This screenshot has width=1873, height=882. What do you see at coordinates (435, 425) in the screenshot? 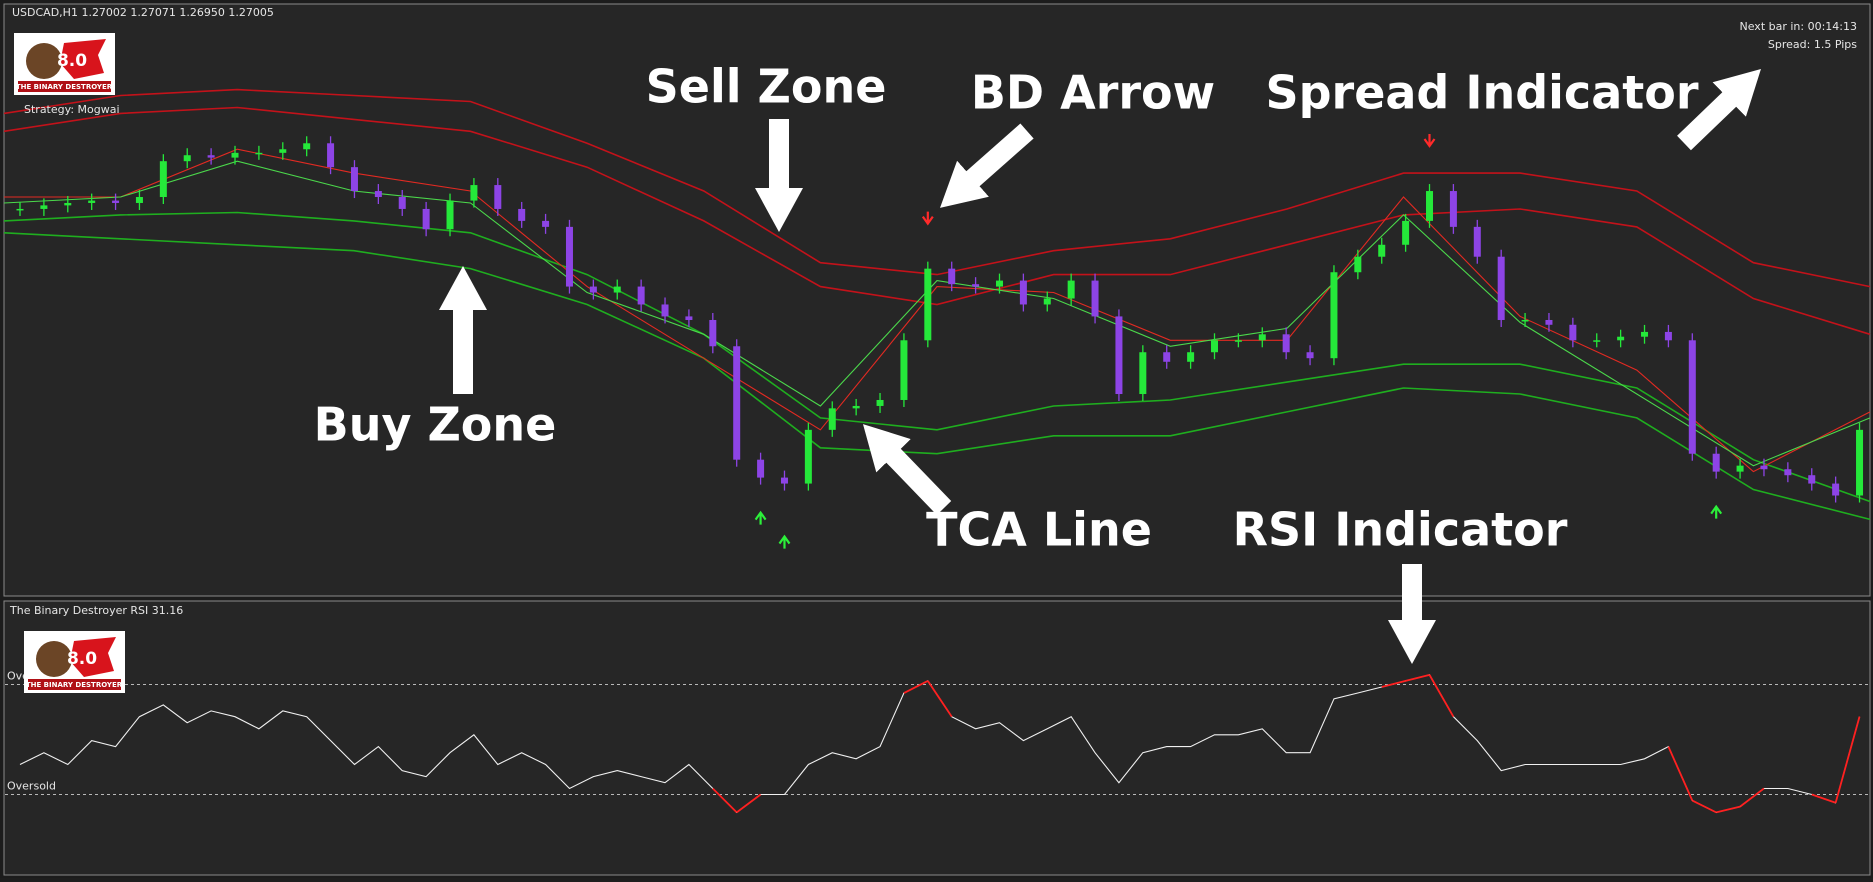
I see `annotation-label: Buy Zone` at bounding box center [435, 425].